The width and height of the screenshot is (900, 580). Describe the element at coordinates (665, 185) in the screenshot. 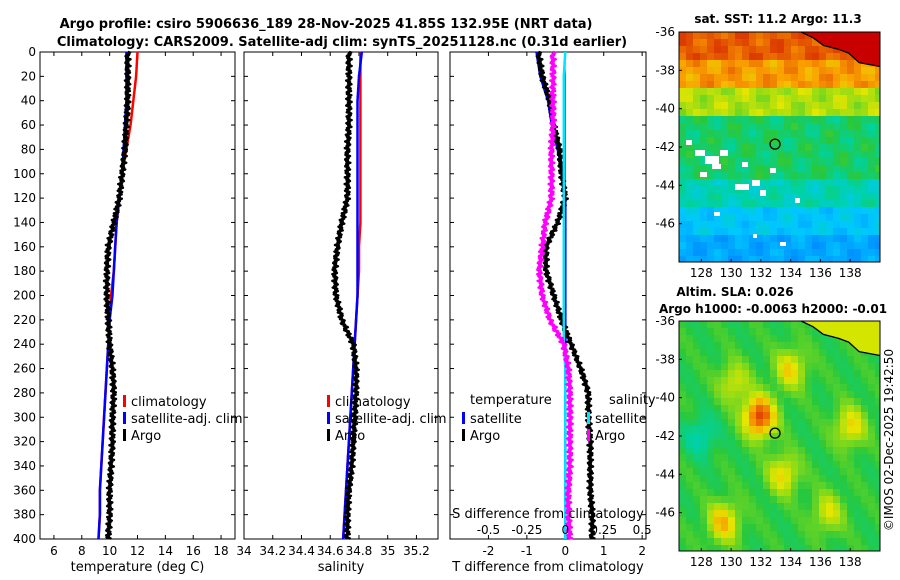

I see `y-tick-label: -44` at that location.